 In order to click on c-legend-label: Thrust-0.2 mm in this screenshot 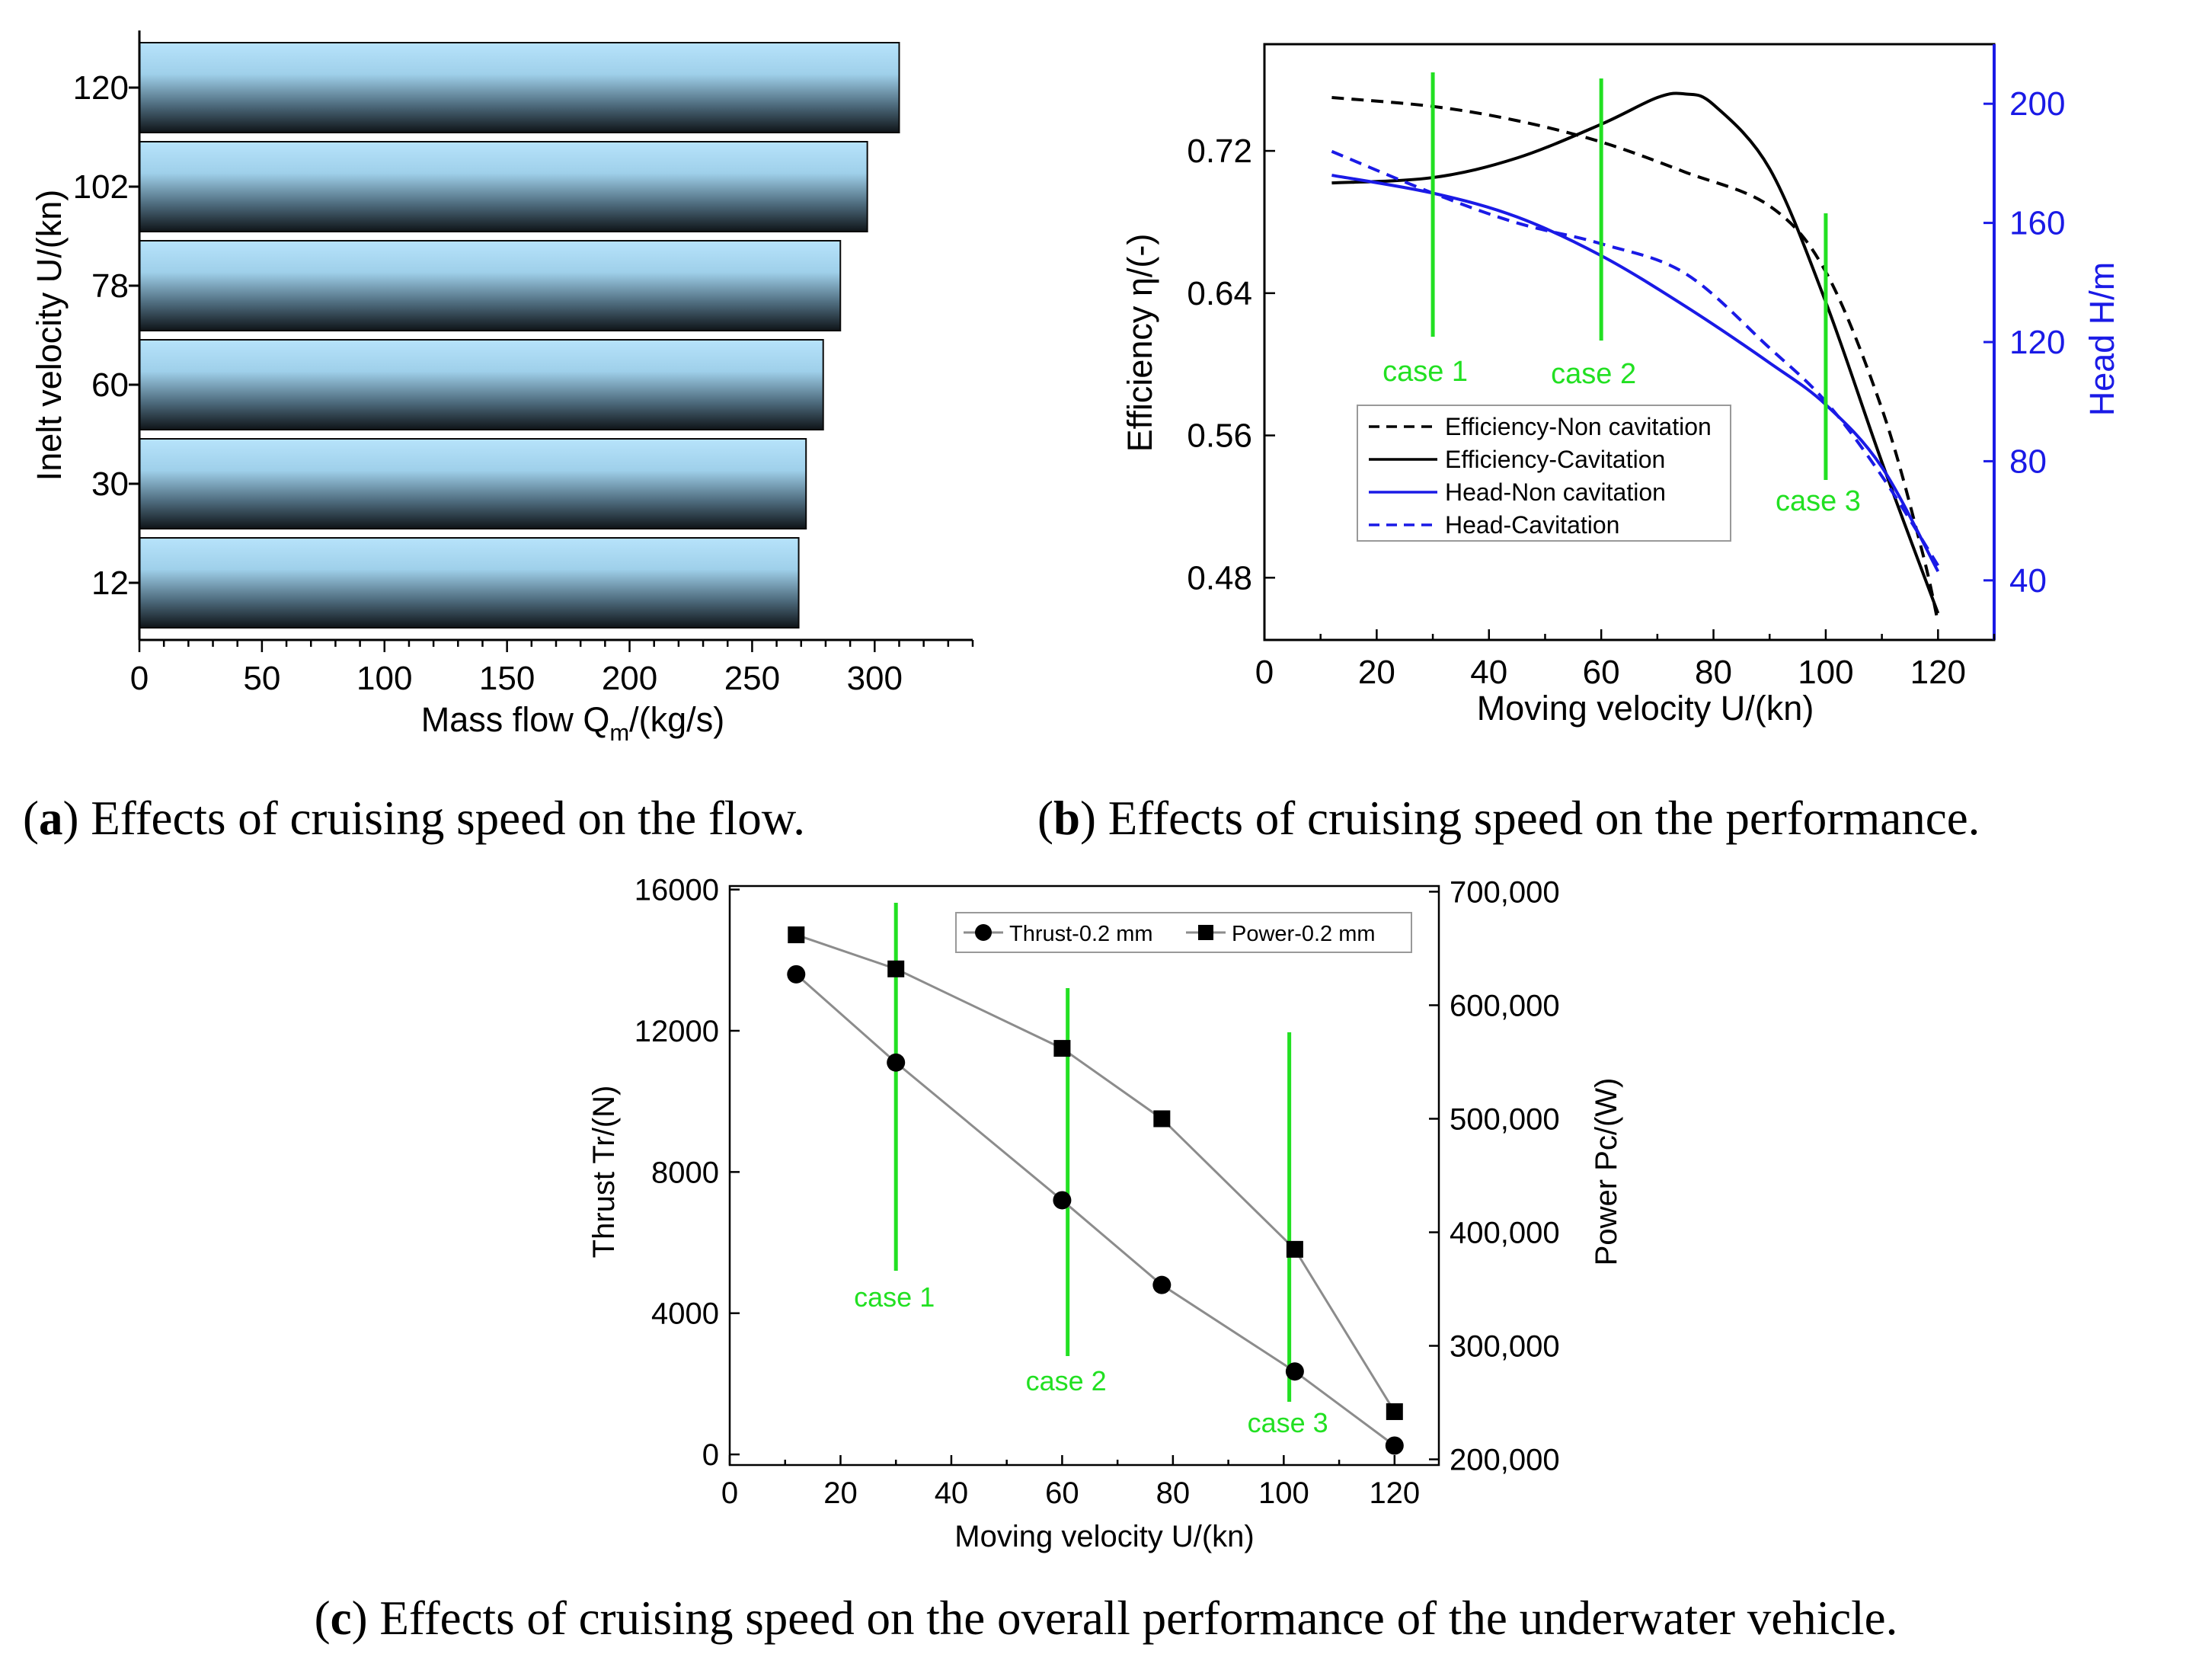, I will do `click(1081, 934)`.